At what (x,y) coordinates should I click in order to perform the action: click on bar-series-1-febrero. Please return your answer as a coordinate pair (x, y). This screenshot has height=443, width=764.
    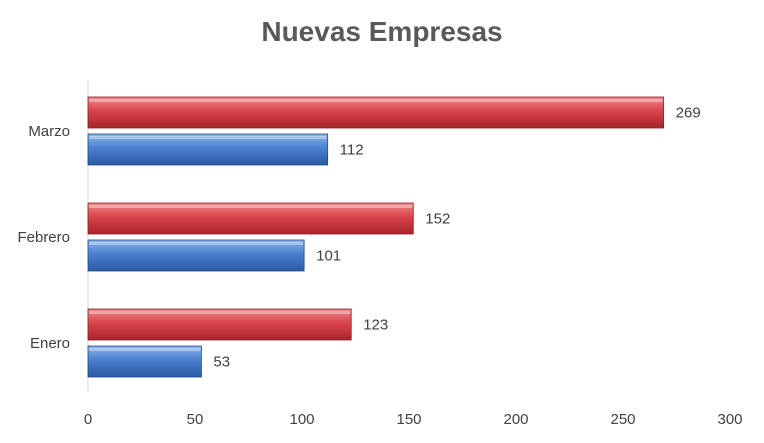
    Looking at the image, I should click on (196, 255).